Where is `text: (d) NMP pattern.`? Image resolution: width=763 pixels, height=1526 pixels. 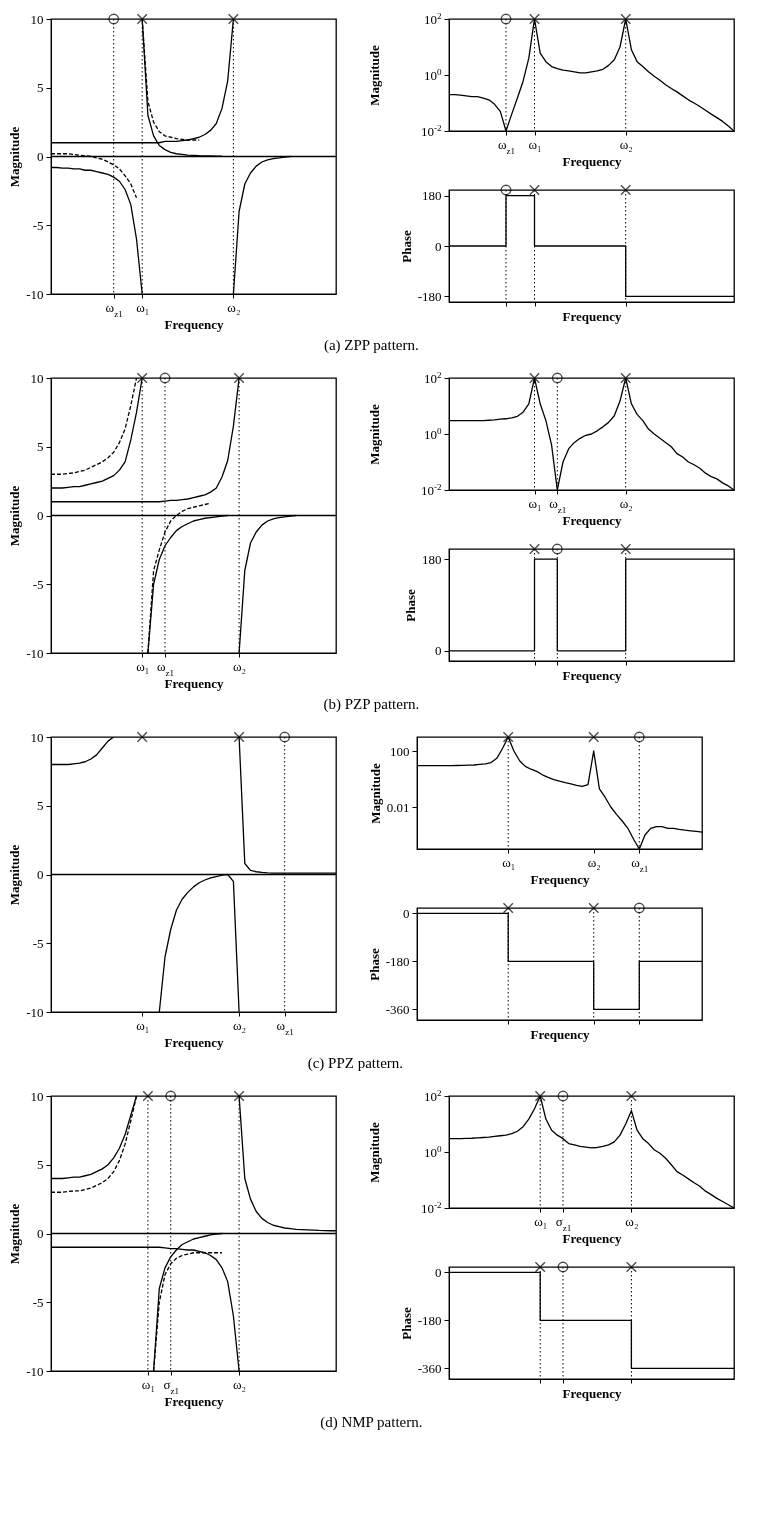
text: (d) NMP pattern. is located at coordinates (371, 1422).